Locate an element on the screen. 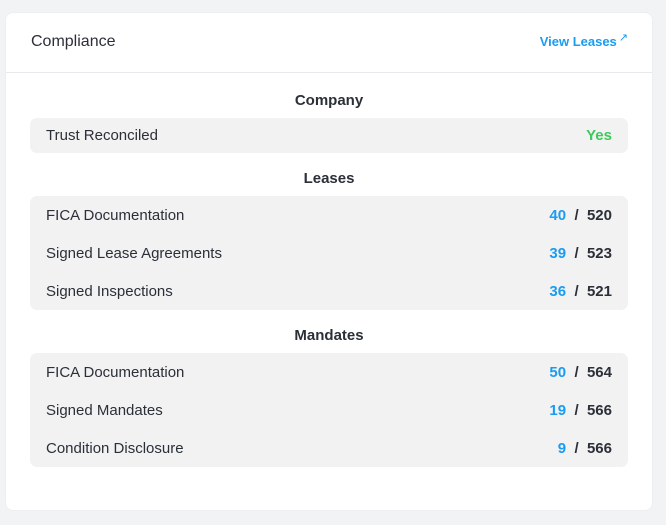 The image size is (666, 525). view-leases-link: View Leases ↗ is located at coordinates (583, 40).